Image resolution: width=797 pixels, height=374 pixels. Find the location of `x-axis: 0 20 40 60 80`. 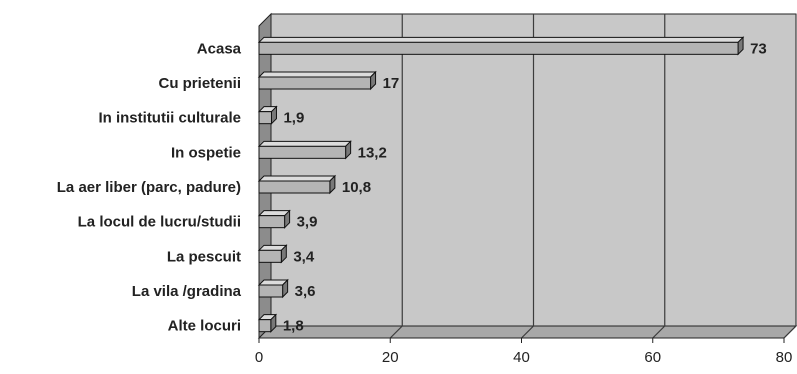

x-axis: 0 20 40 60 80 is located at coordinates (524, 351).